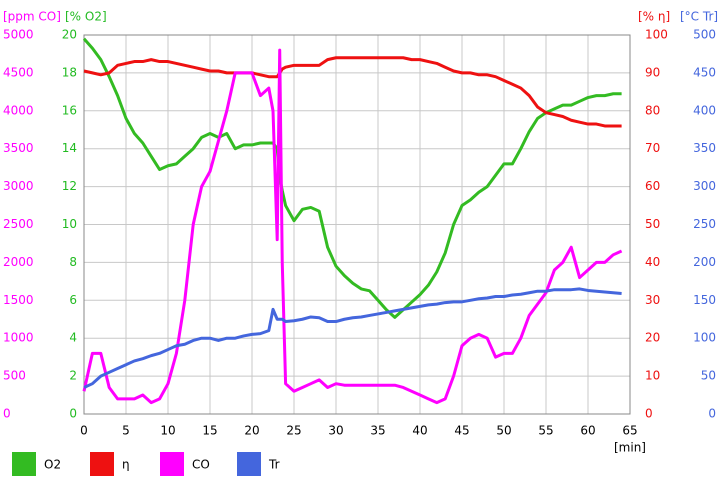 This screenshot has width=720, height=480. What do you see at coordinates (704, 72) in the screenshot?
I see `y-tick-label: 450` at bounding box center [704, 72].